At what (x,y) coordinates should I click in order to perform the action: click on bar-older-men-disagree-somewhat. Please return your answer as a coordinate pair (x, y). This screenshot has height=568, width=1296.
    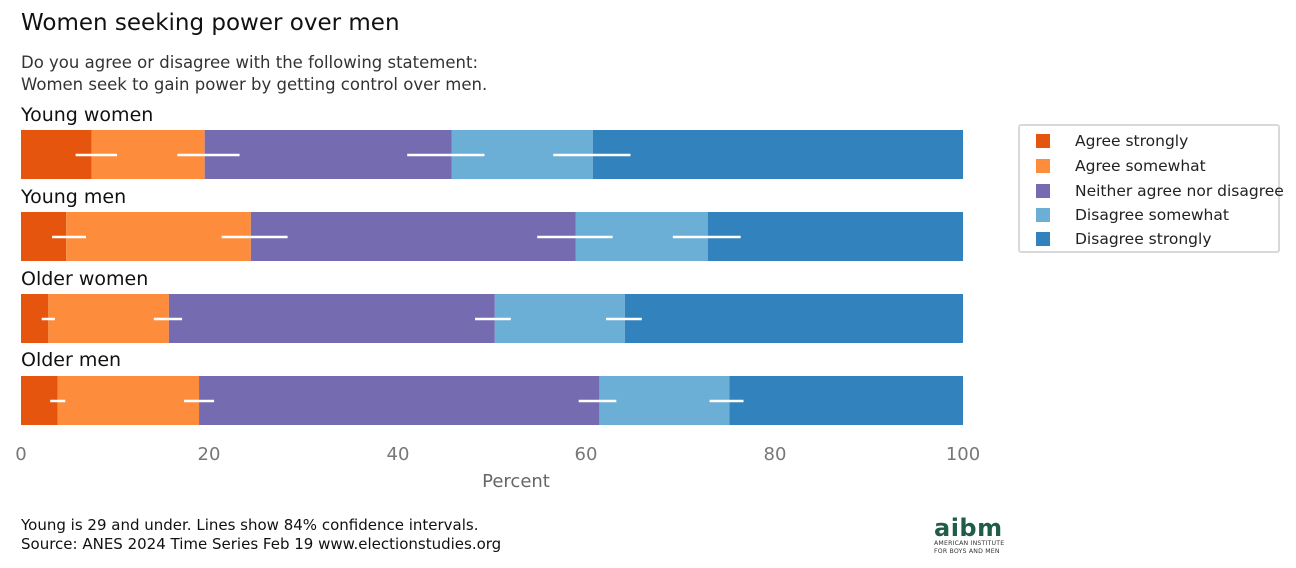
    Looking at the image, I should click on (664, 400).